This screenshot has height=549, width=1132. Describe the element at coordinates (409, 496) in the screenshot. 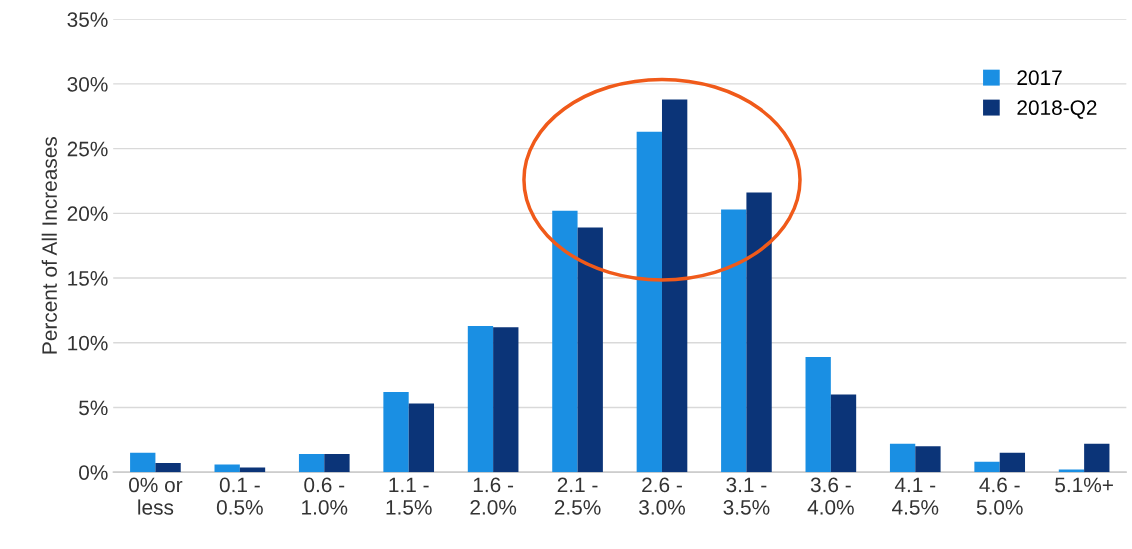

I see `x-tick-label: 1.1 - 1.5%` at that location.